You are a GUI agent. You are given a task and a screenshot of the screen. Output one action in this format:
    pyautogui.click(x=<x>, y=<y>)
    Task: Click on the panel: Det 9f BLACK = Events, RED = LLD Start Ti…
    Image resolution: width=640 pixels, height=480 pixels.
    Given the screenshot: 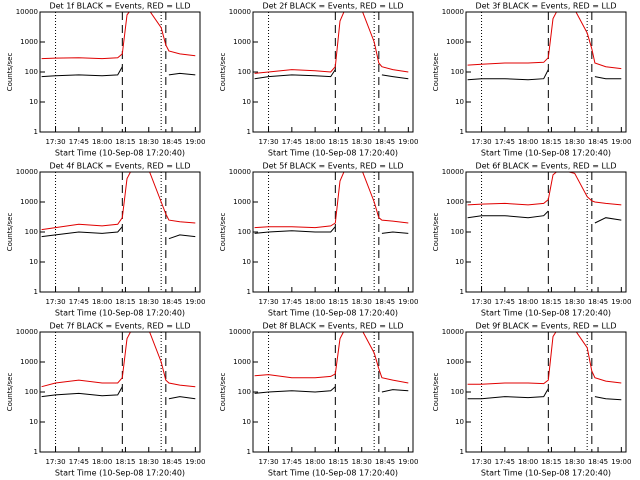 What is the action you would take?
    pyautogui.click(x=531, y=400)
    